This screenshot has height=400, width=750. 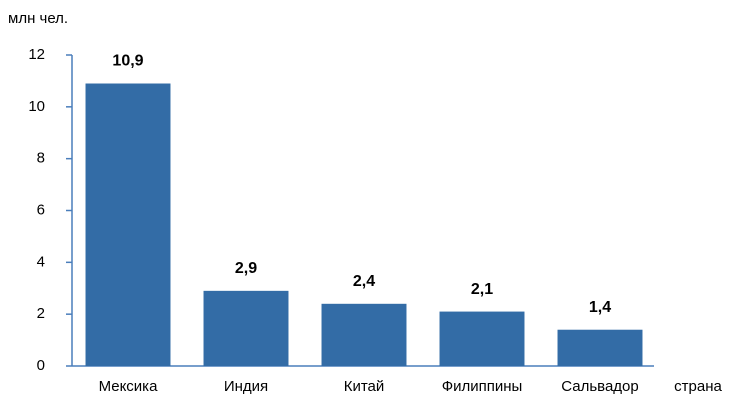 What do you see at coordinates (36, 54) in the screenshot?
I see `y-tick-label: 12` at bounding box center [36, 54].